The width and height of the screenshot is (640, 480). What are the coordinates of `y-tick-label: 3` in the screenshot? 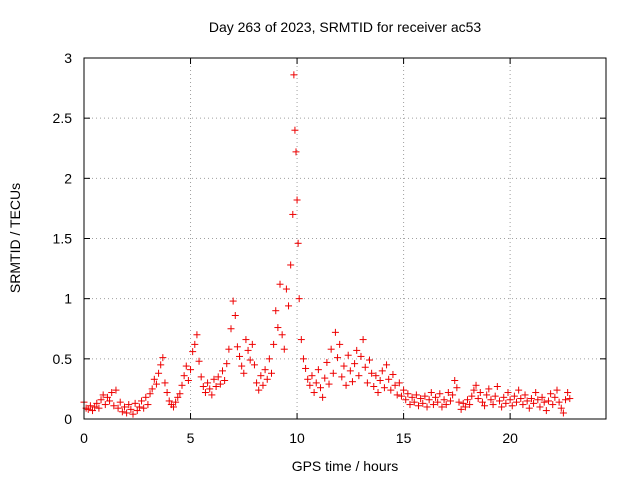 It's located at (68, 58).